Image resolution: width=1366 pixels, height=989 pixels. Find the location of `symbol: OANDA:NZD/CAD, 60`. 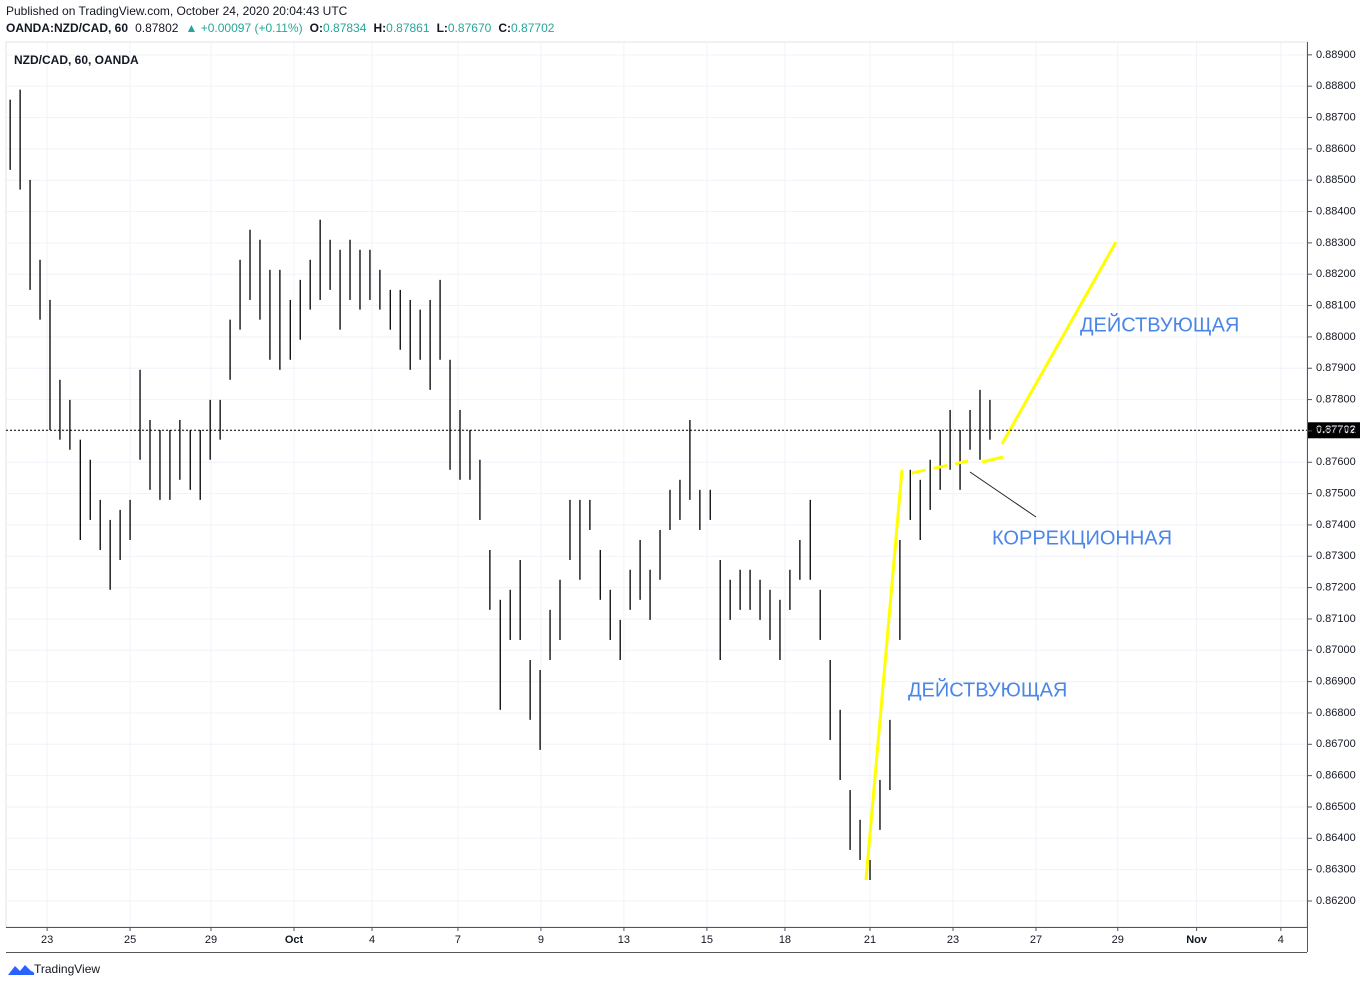

symbol: OANDA:NZD/CAD, 60 is located at coordinates (67, 28).